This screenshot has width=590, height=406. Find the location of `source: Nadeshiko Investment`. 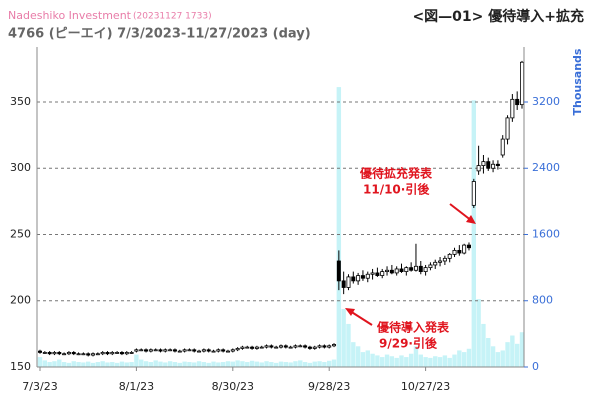

source: Nadeshiko Investment is located at coordinates (70, 15).